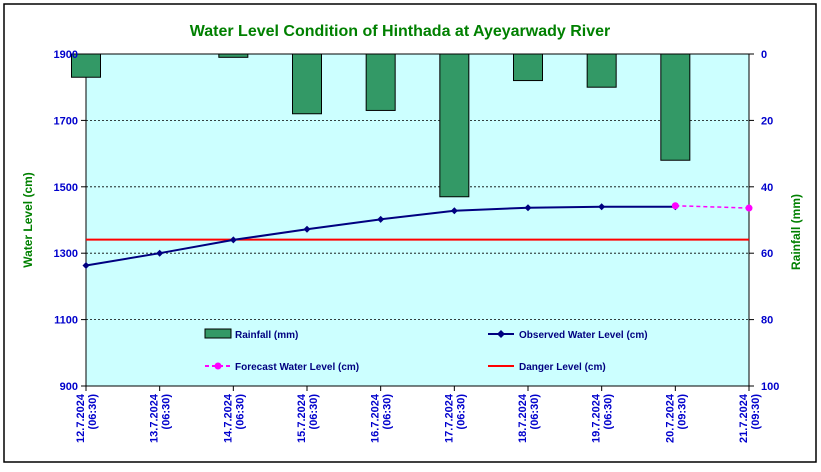 Image resolution: width=821 pixels, height=472 pixels. I want to click on legend-danger-label: Danger Level (cm), so click(562, 367).